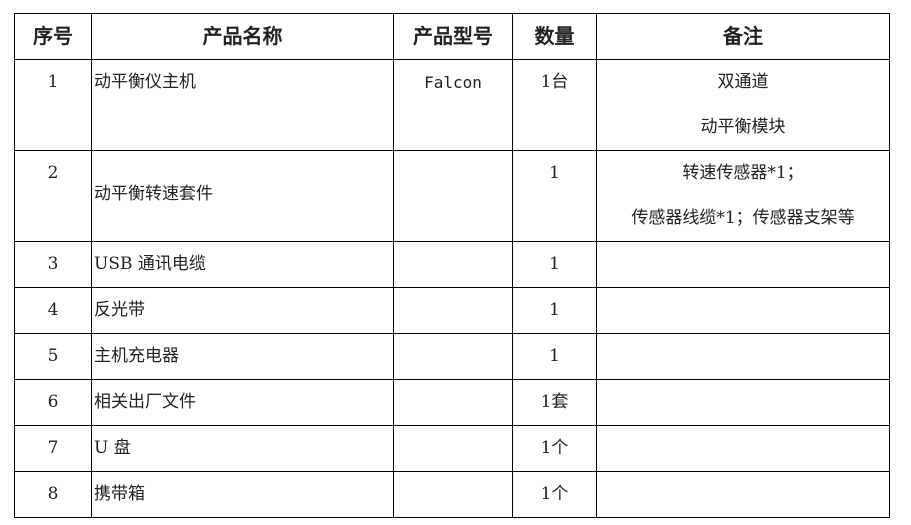  I want to click on remark-line: 动平衡模块, so click(743, 127).